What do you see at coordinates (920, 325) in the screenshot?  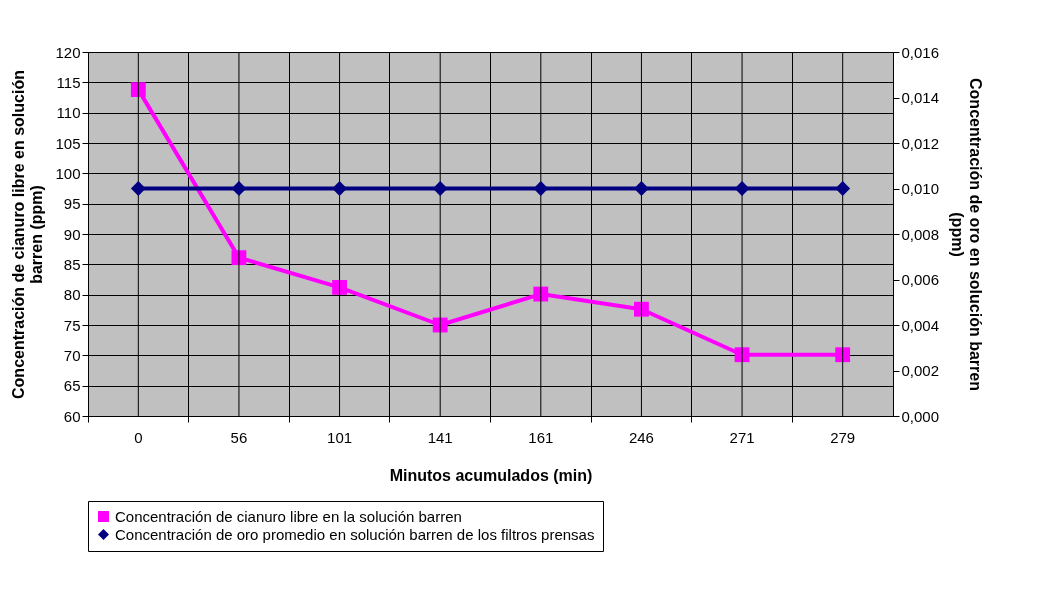 I see `y2-tick-label: 0,004` at bounding box center [920, 325].